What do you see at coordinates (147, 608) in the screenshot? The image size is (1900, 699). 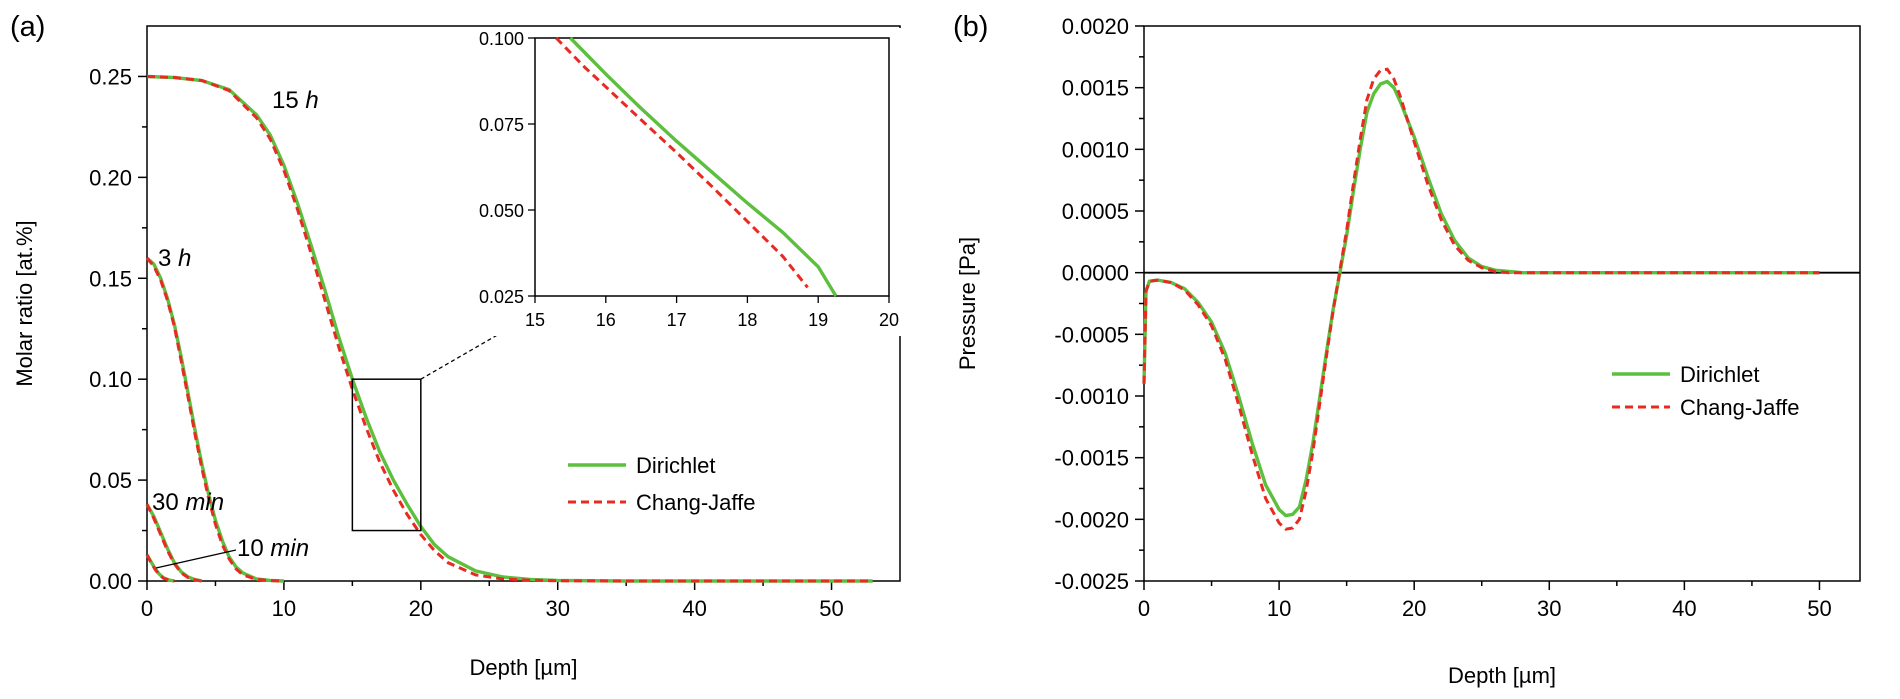 I see `x-tick-label-a: 0` at bounding box center [147, 608].